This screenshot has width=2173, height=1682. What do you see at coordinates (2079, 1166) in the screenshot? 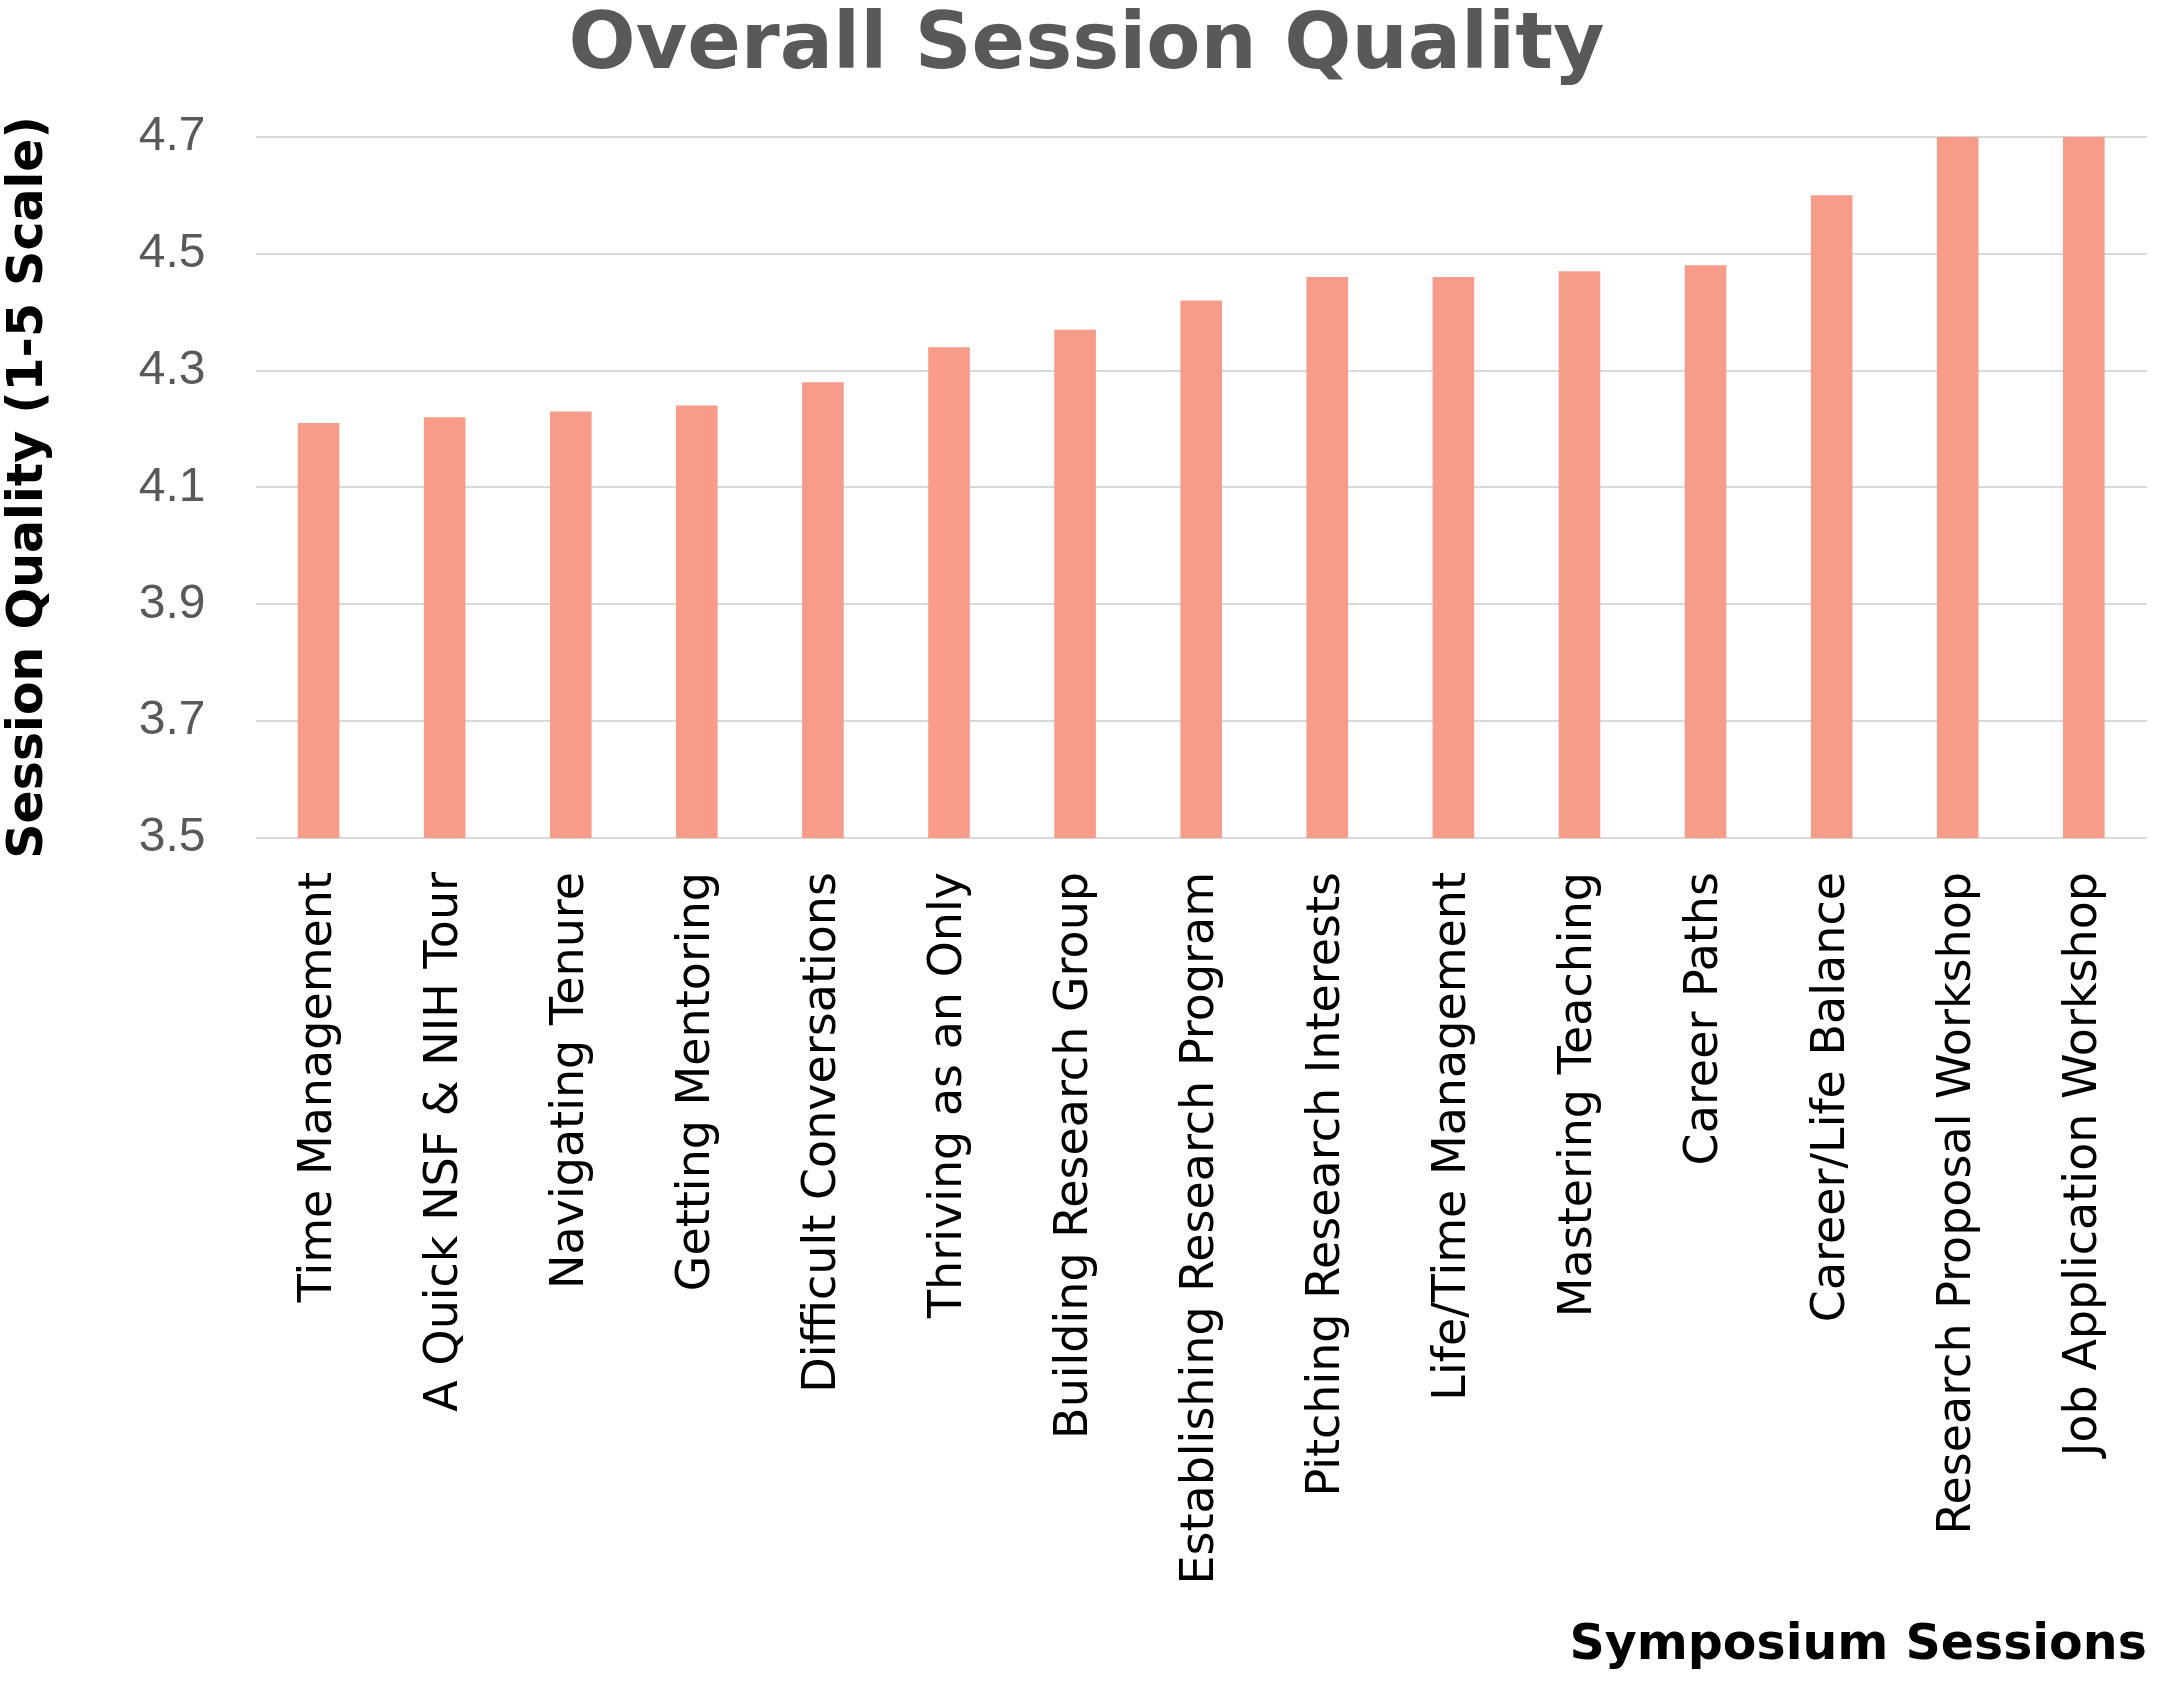
I see `x-tick-label: Job Application Workshop` at bounding box center [2079, 1166].